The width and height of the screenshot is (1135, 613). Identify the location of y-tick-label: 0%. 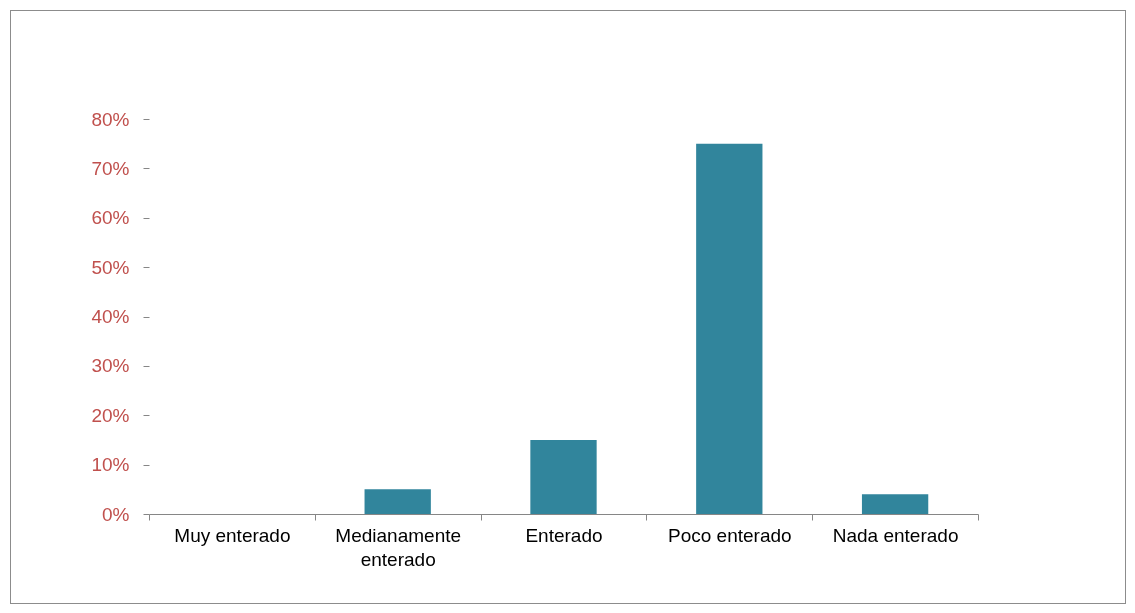
(116, 514).